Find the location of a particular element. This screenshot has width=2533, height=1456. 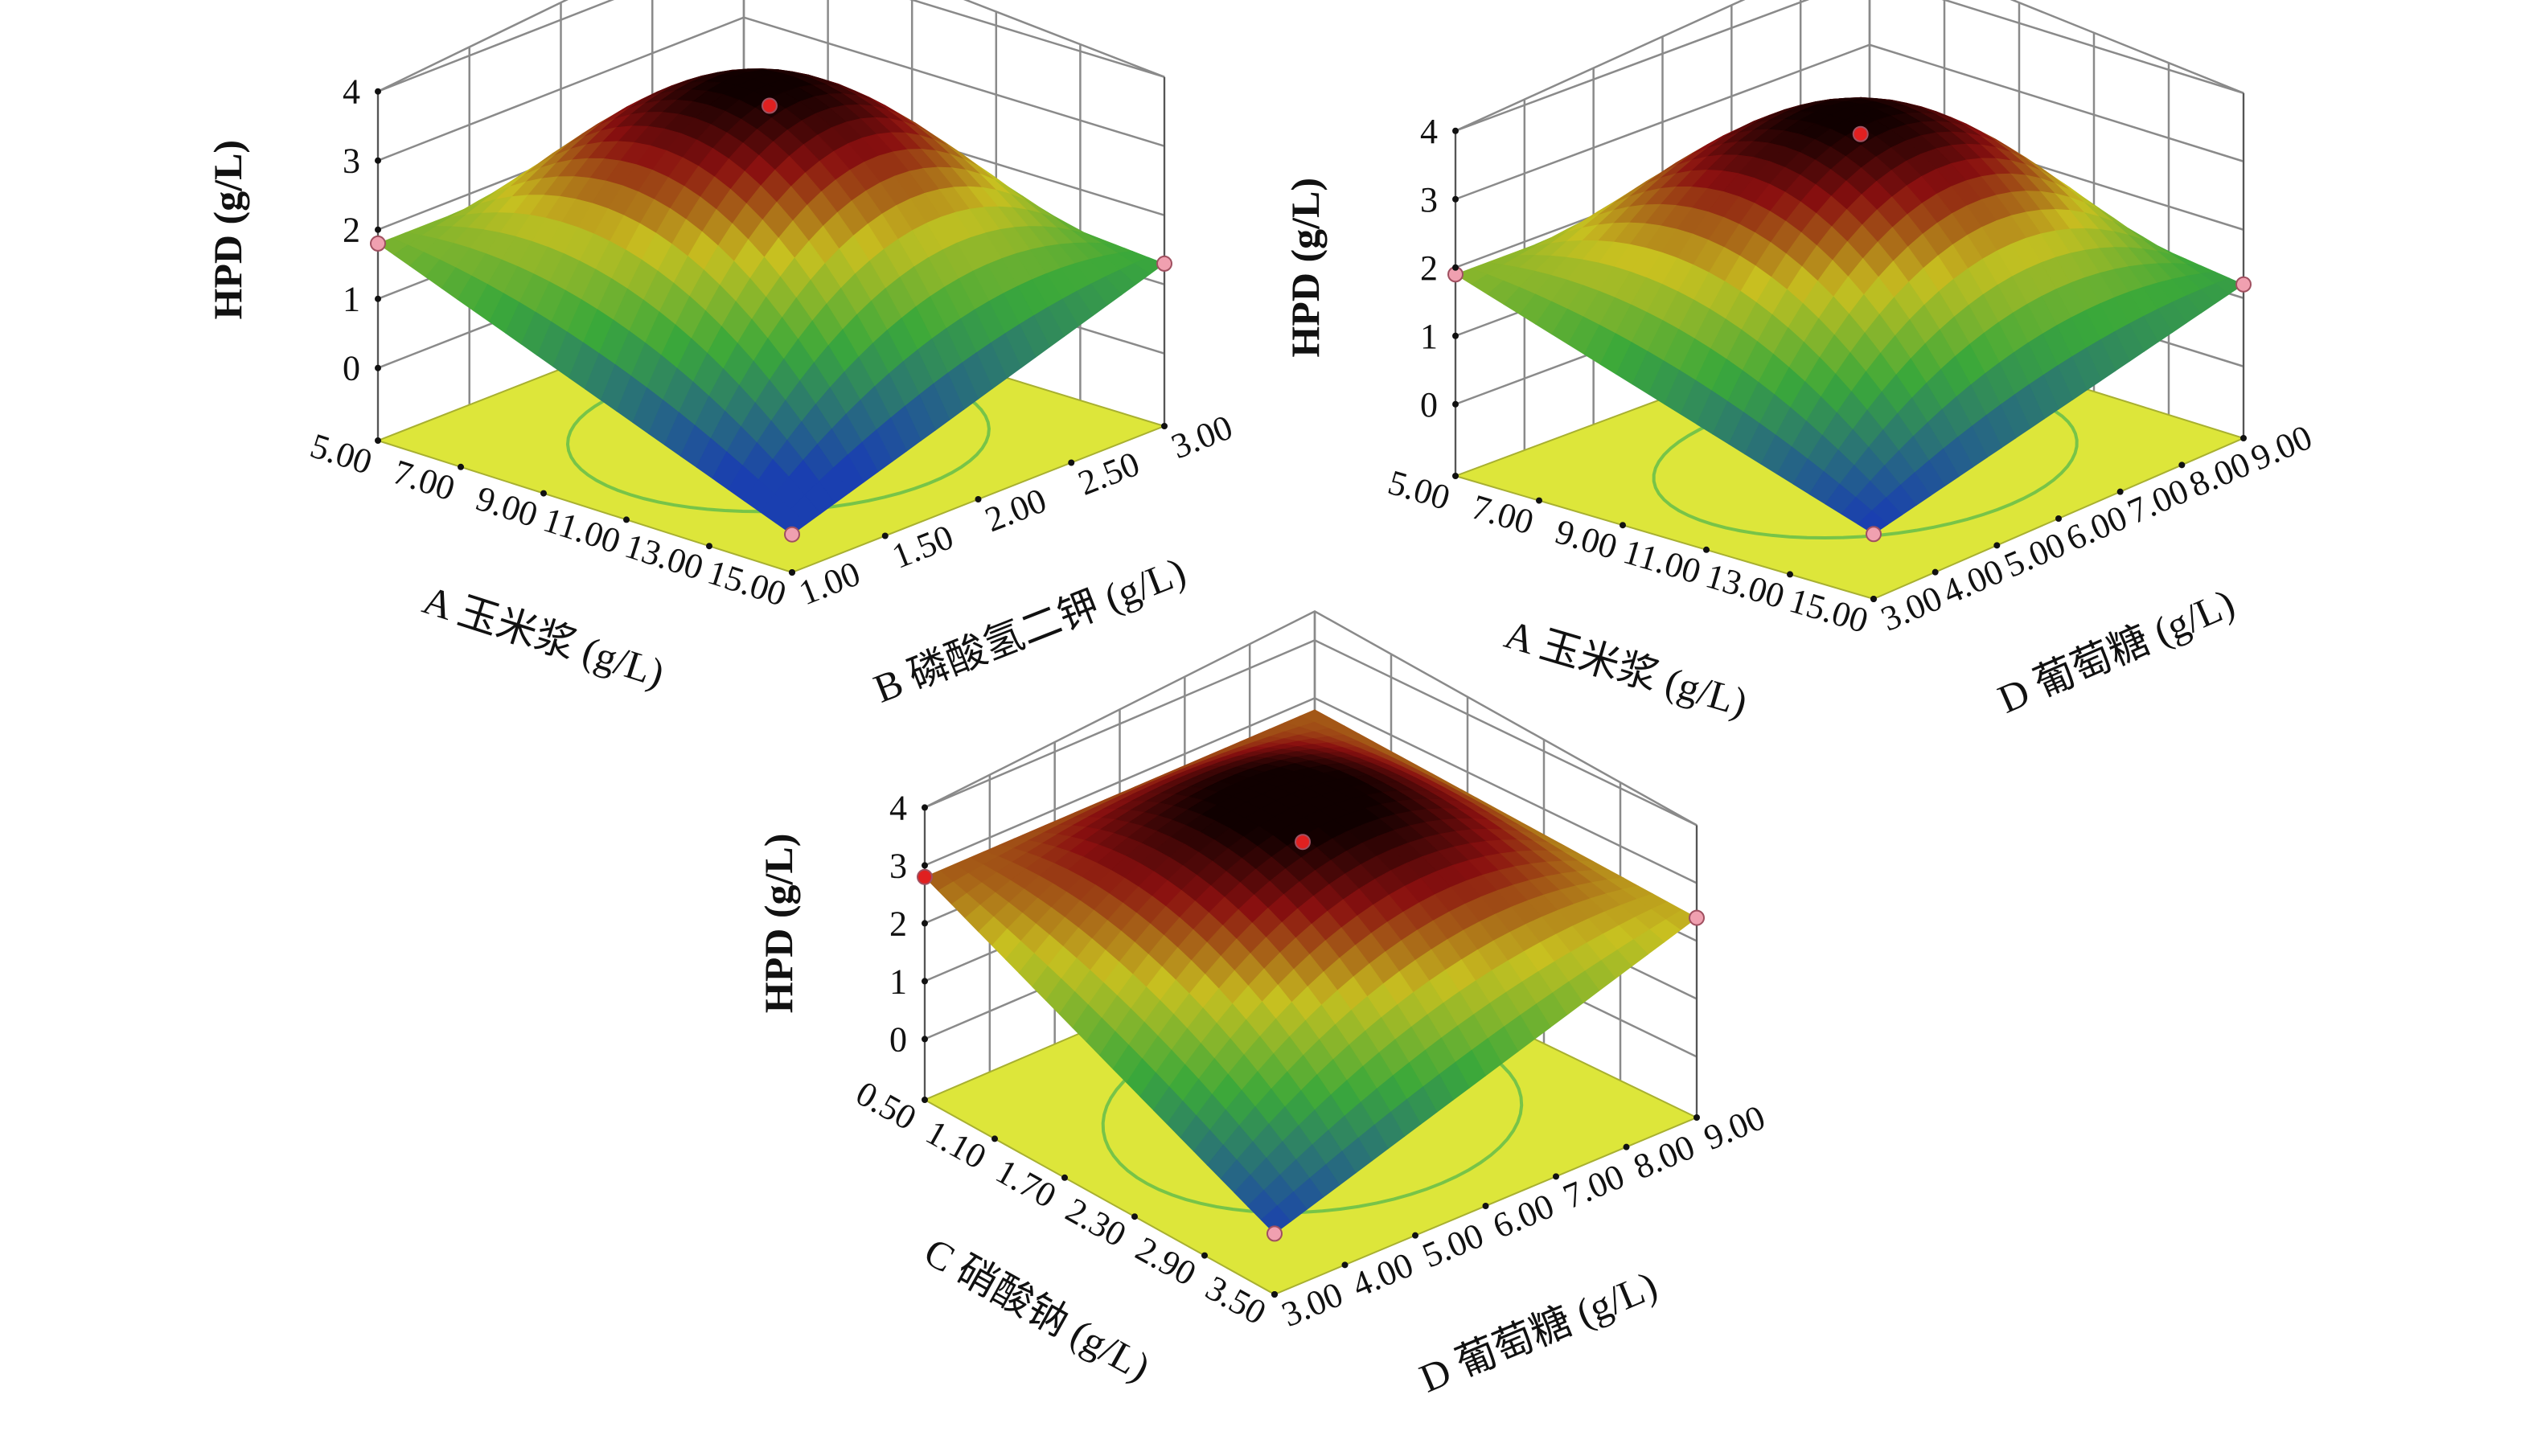

y-tick-label: 9.00 is located at coordinates (1734, 1127).